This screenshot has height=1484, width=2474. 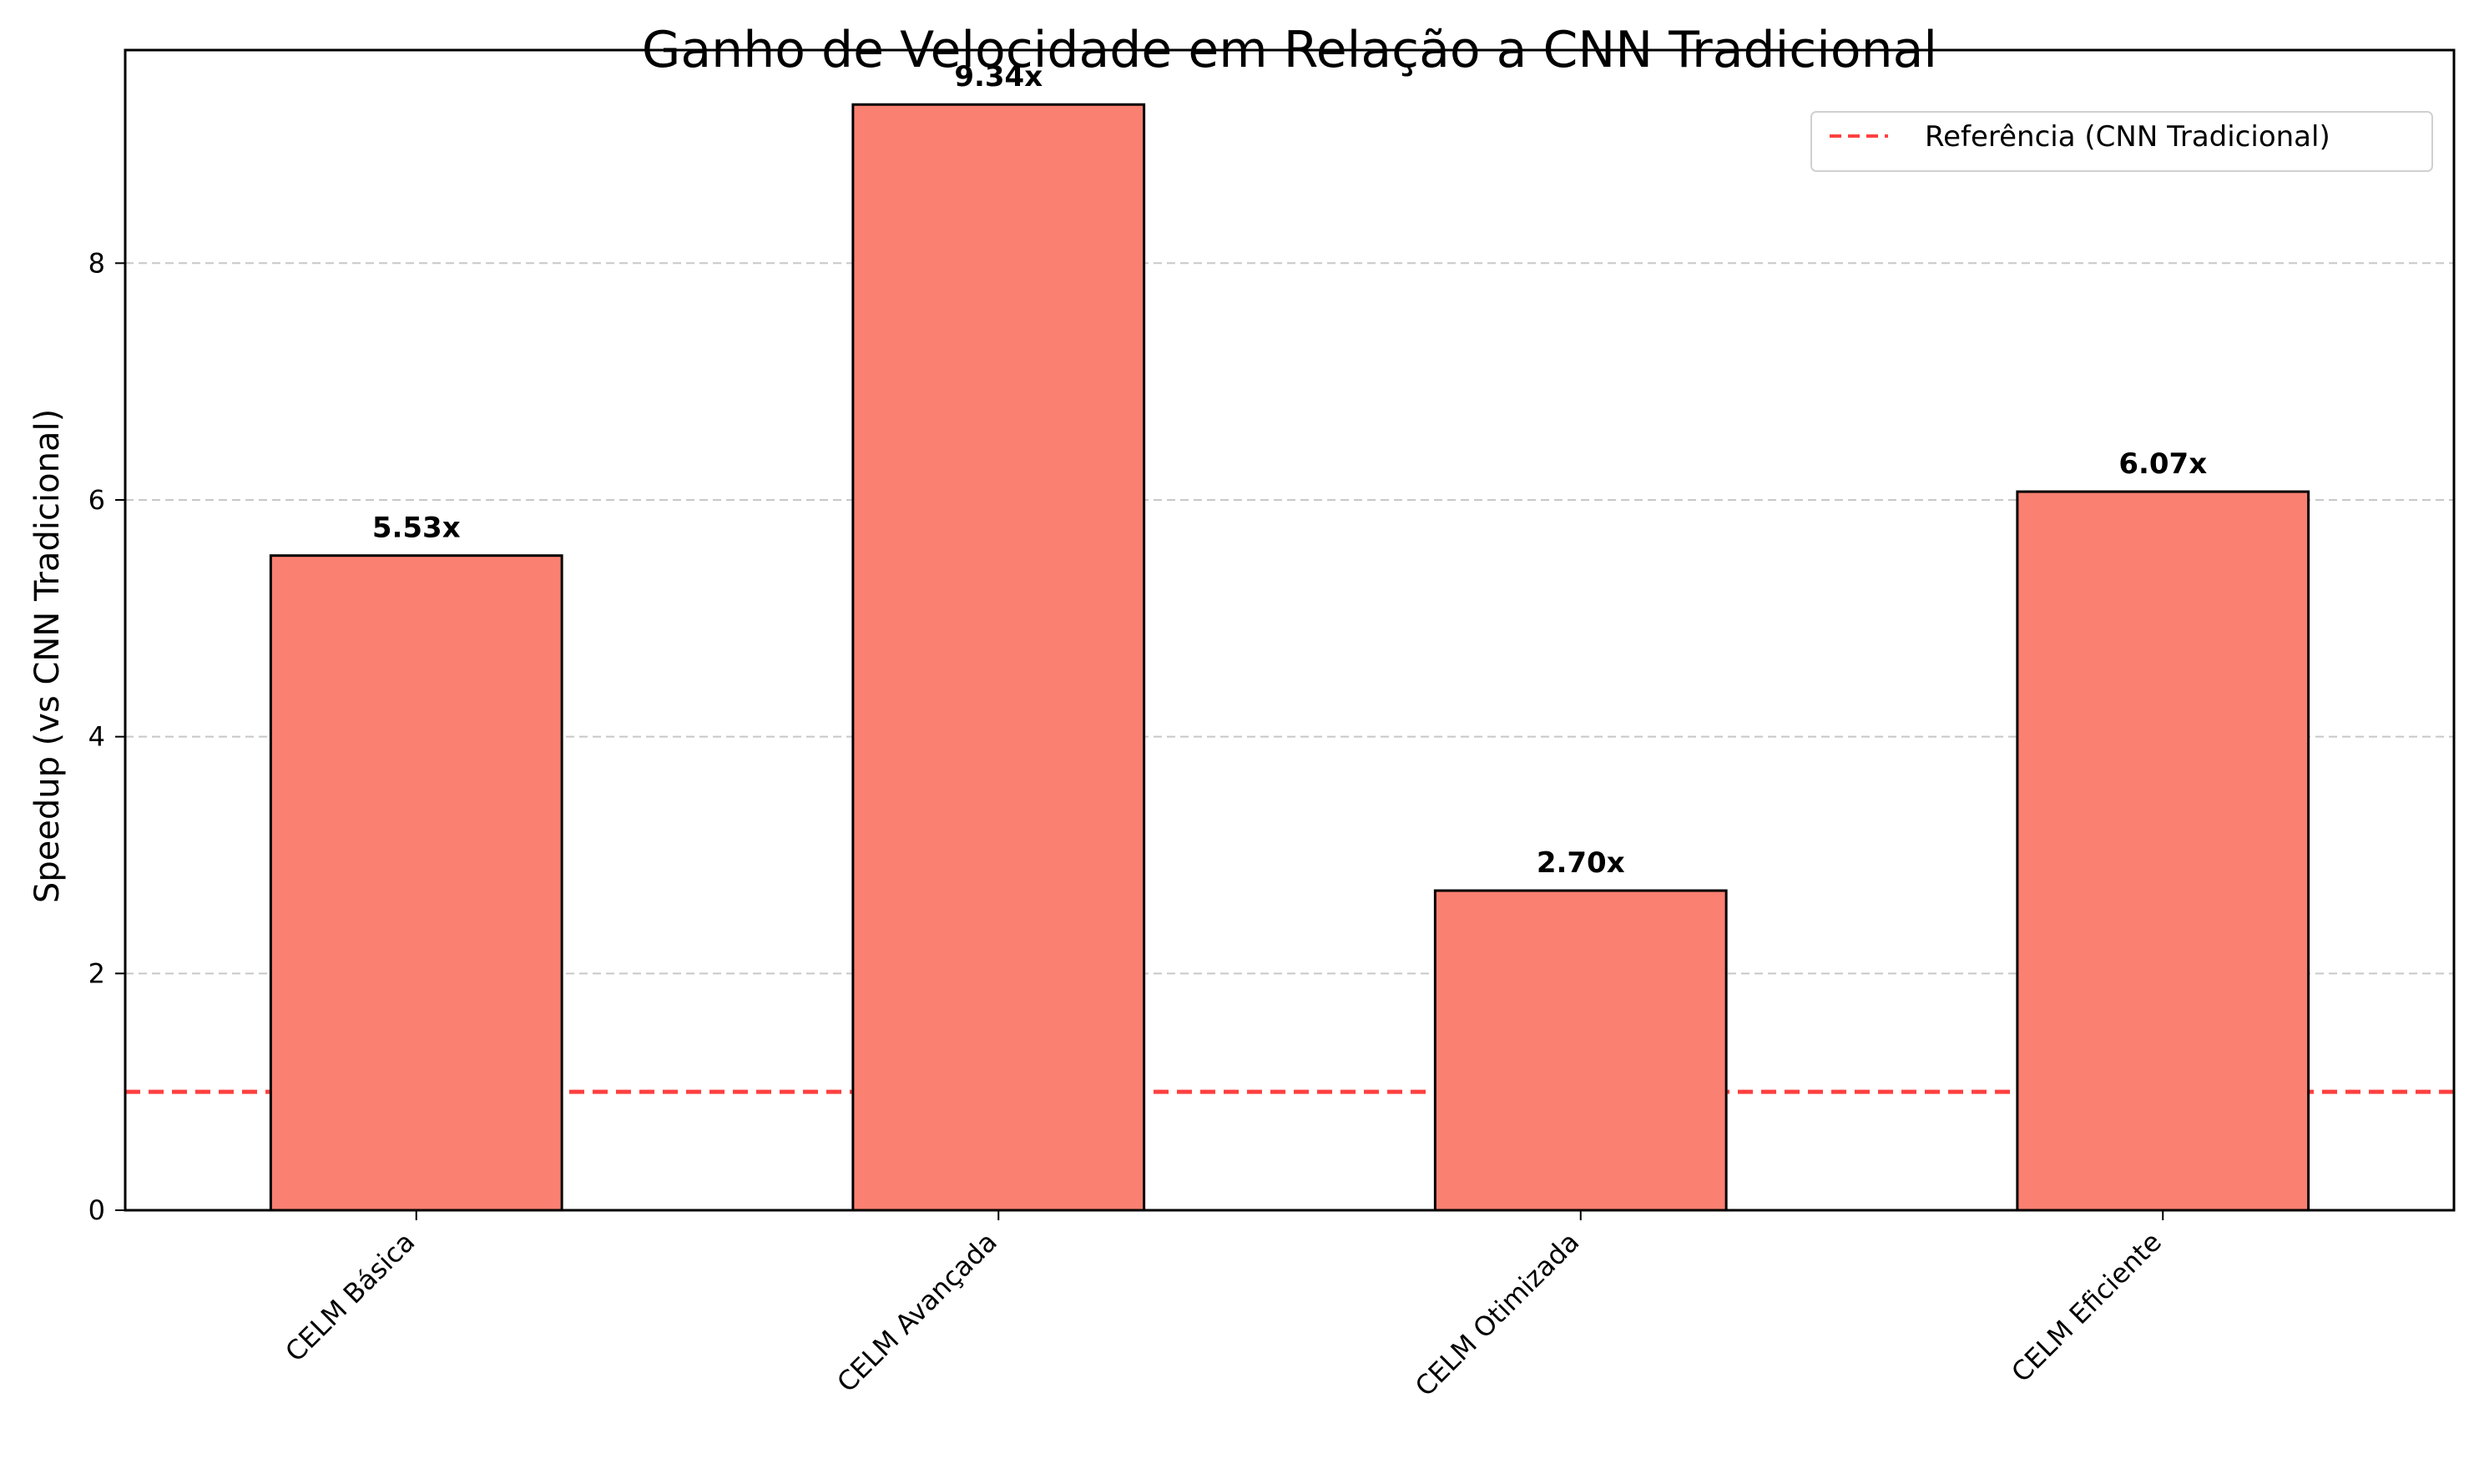 I want to click on data-label-3: 2.70x, so click(x=1581, y=863).